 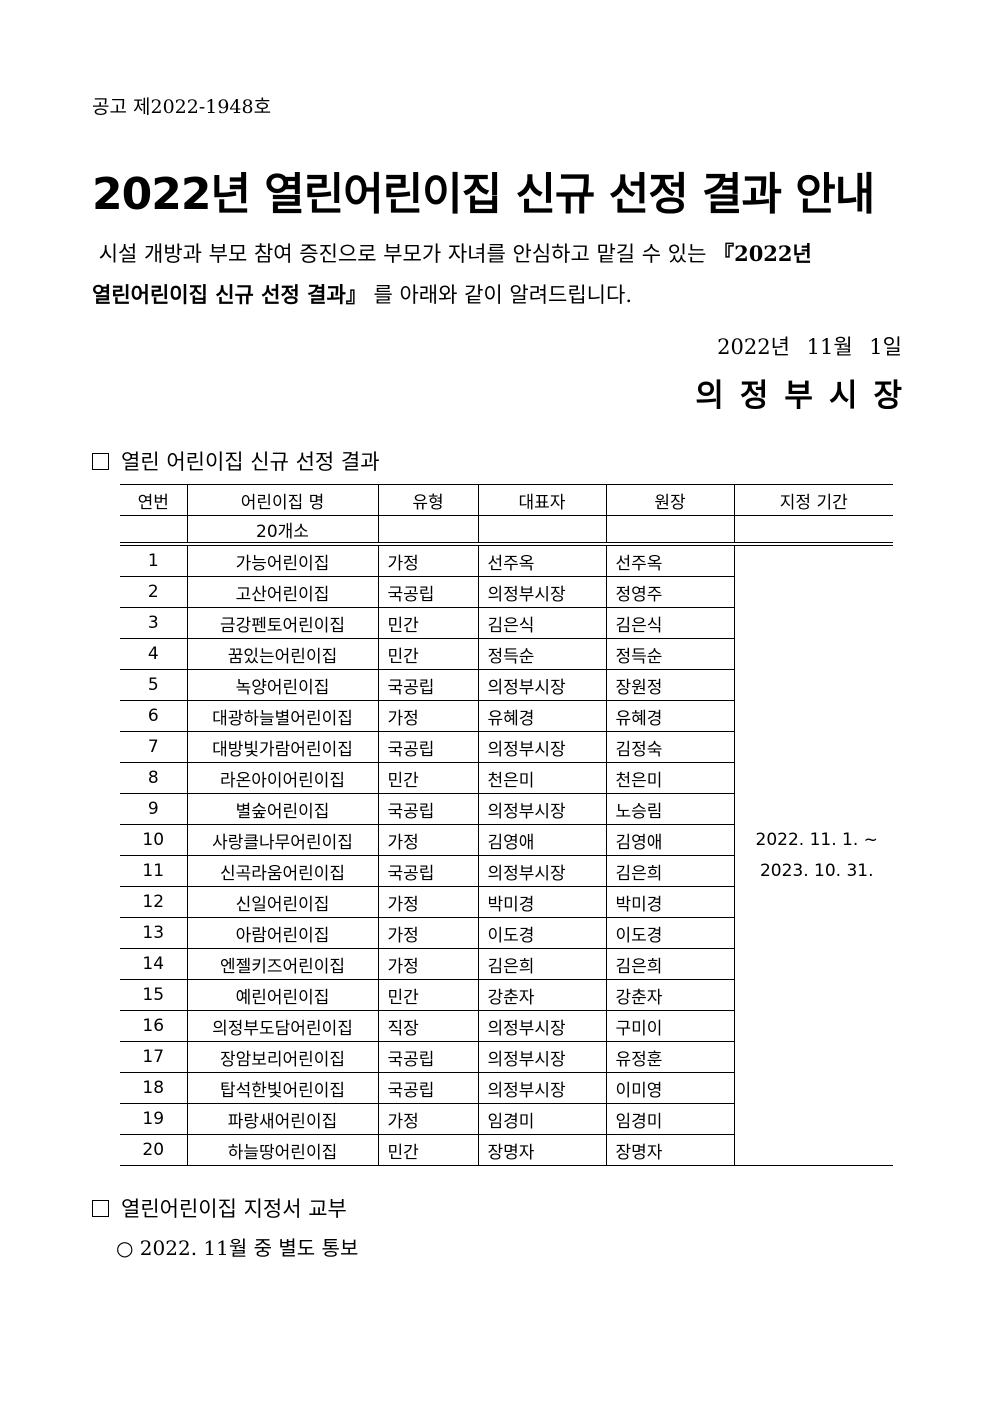 I want to click on period-end: 2023. 10. 31., so click(x=816, y=870).